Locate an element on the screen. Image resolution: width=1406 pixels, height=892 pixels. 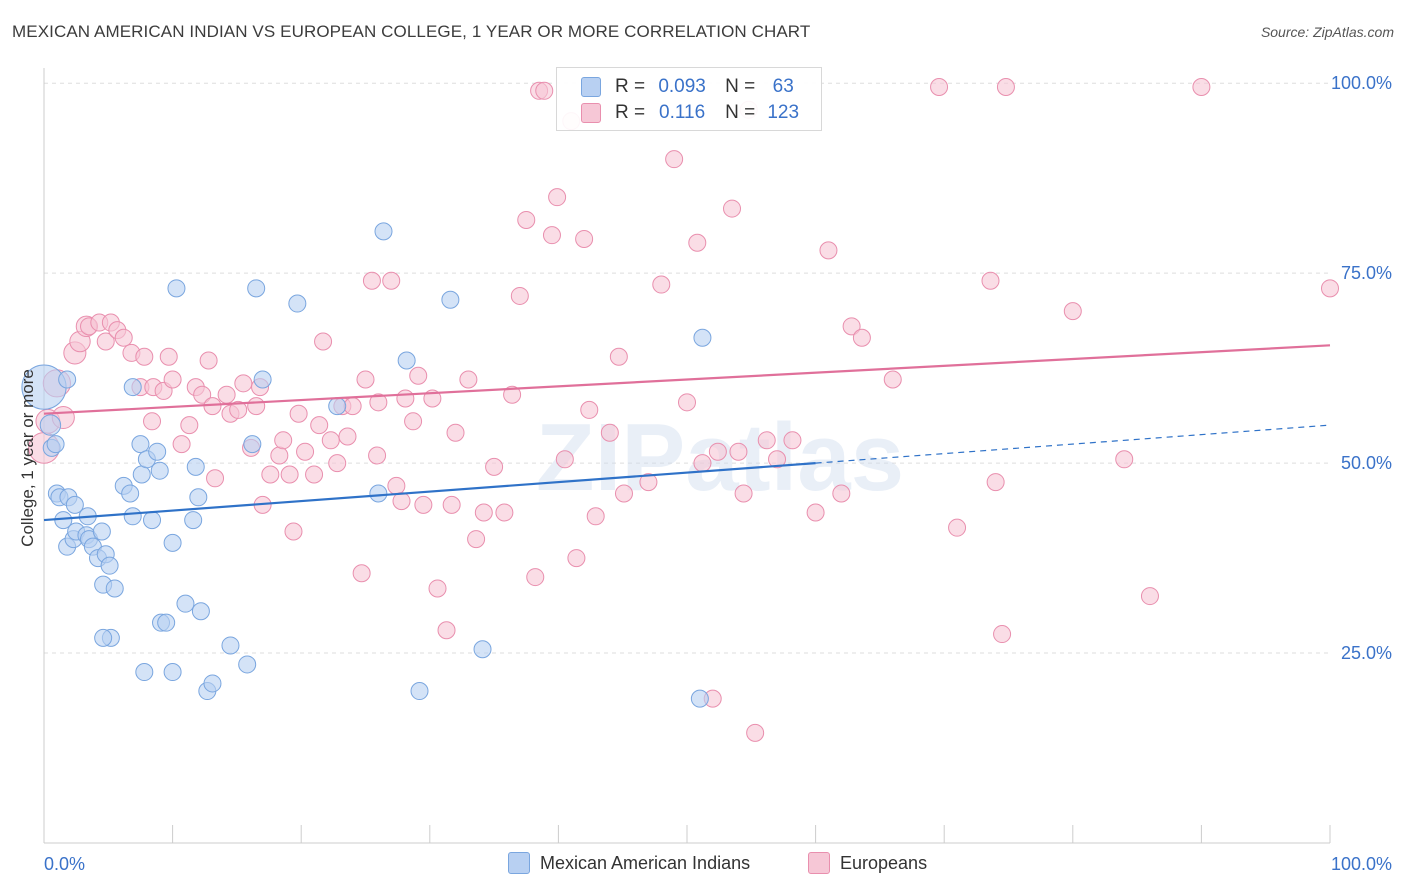
y-tick-label: 100.0% is located at coordinates (1361, 83).